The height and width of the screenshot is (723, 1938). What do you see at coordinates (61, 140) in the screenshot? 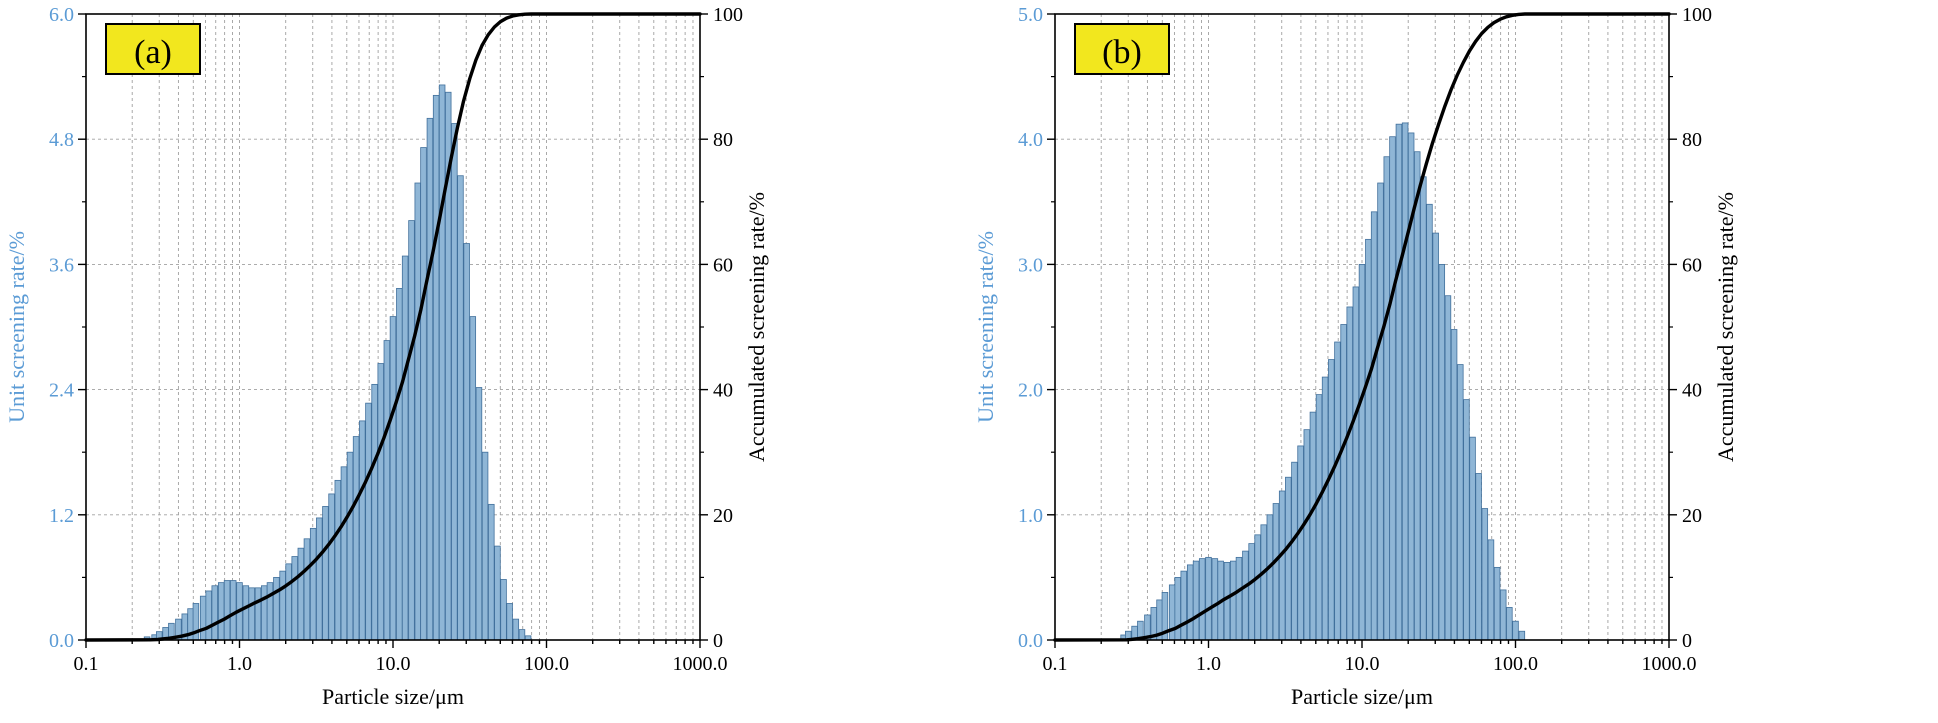
I see `svg-text: 4.8` at bounding box center [61, 140].